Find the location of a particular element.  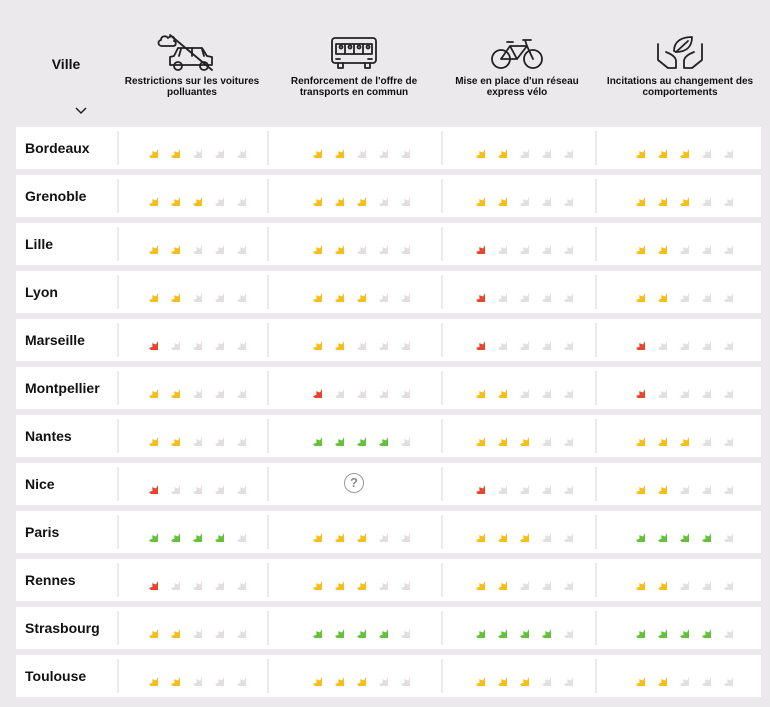

table-row: Rennes is located at coordinates (388, 580).